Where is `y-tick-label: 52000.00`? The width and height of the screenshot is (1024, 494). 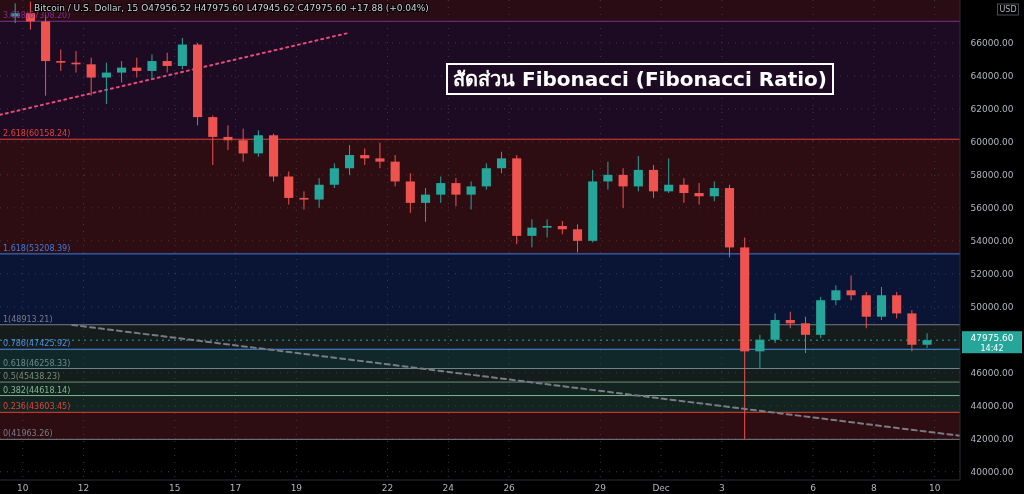
y-tick-label: 52000.00 is located at coordinates (992, 274).